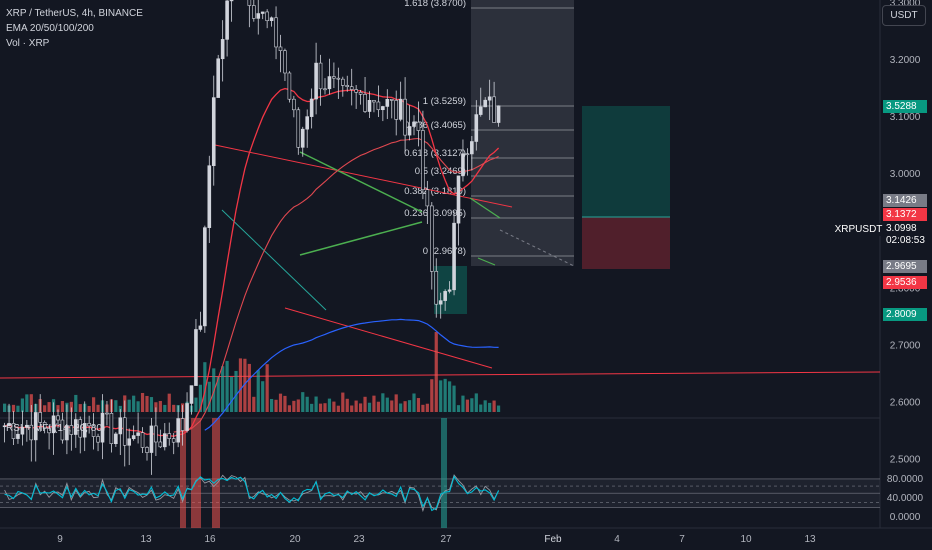 The image size is (932, 550). Describe the element at coordinates (440, 171) in the screenshot. I see `fib-level-label: 0.5 (3.2469)` at that location.